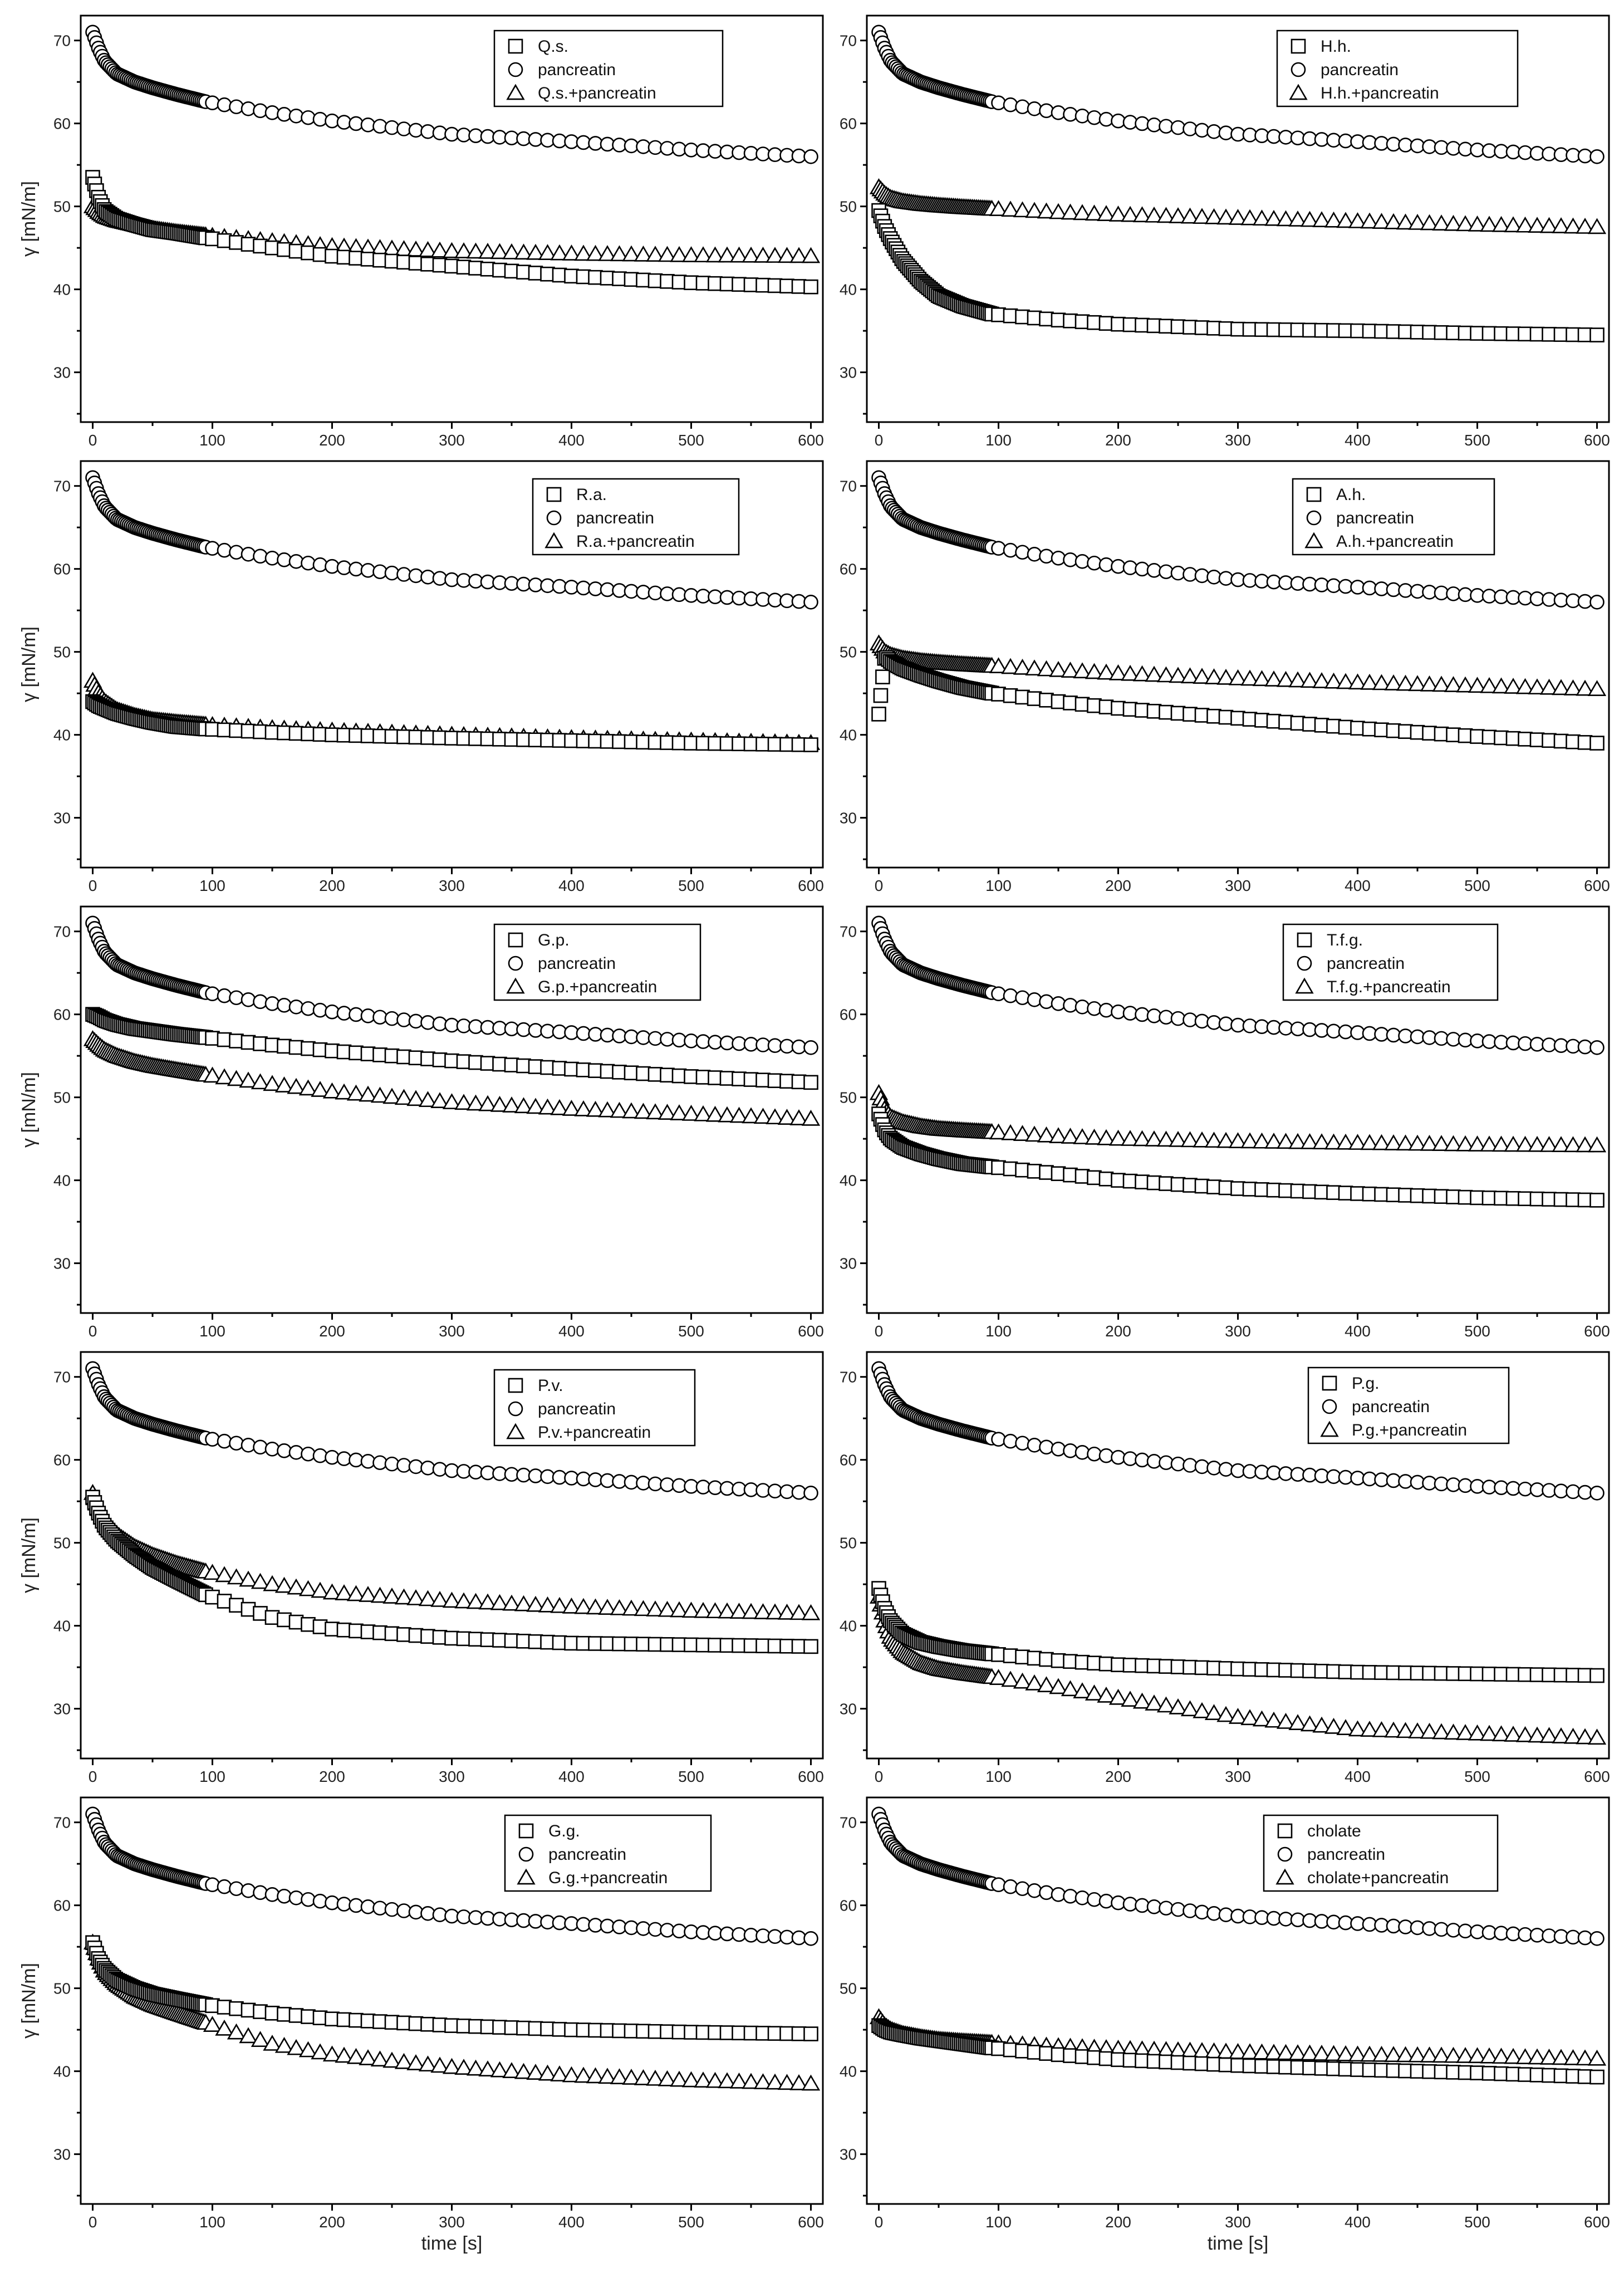 The image size is (1624, 2273). Describe the element at coordinates (608, 1853) in the screenshot. I see `legend: G.g. pancreatin G.g.+pancreatin` at that location.